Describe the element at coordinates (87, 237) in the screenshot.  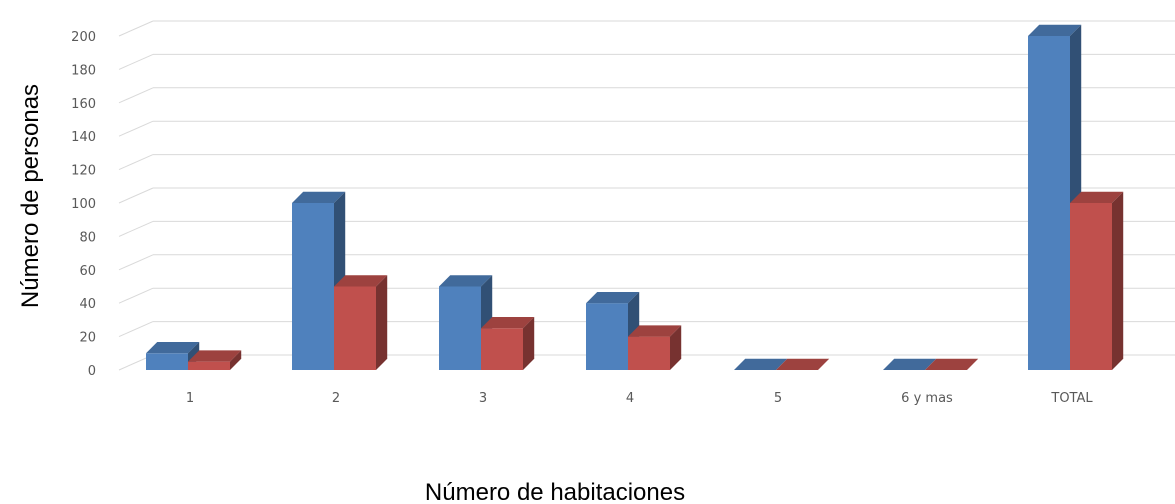
I see `y-tick-label: 80` at that location.